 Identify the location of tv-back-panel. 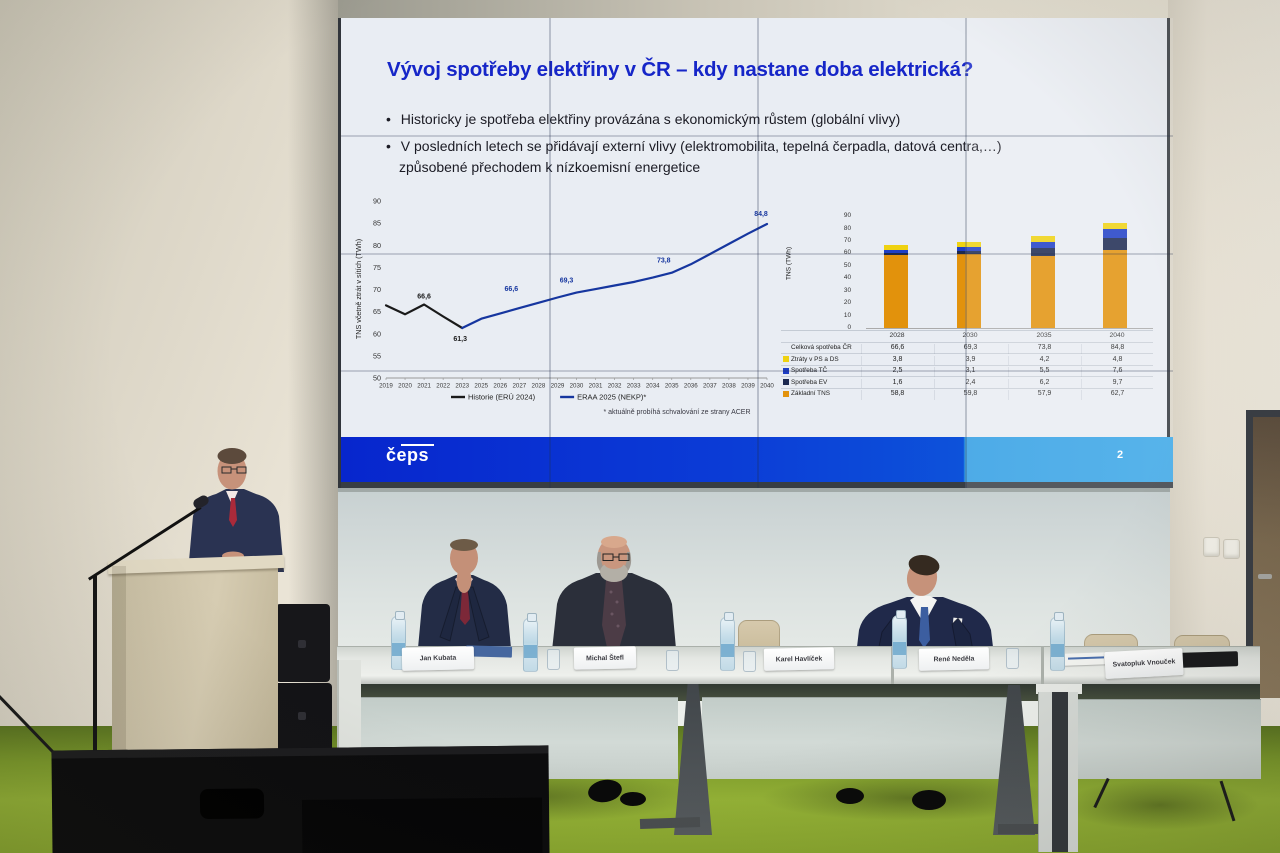
(300, 799).